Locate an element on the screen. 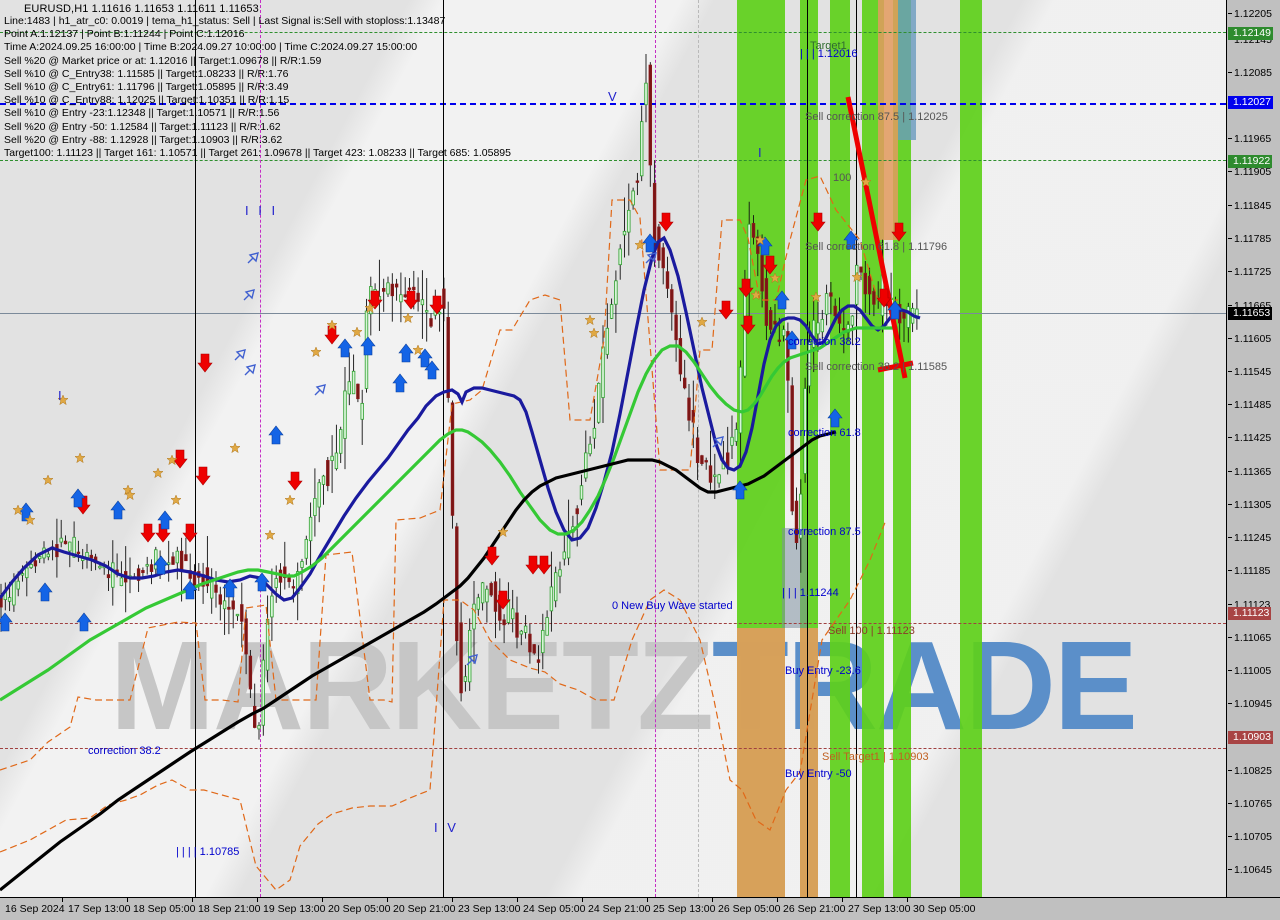 The width and height of the screenshot is (1280, 920). time-tick: 18 Sep 05:00 is located at coordinates (164, 909).